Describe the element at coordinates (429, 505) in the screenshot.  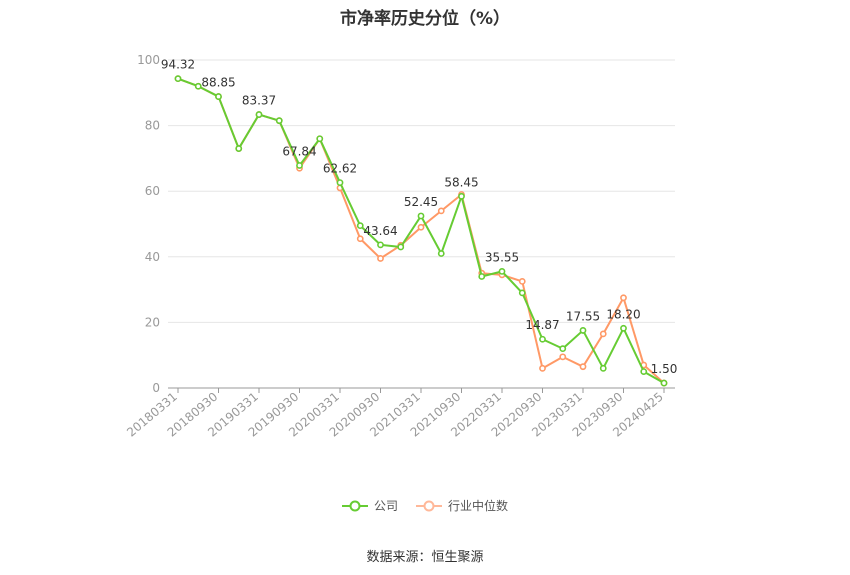
I see `legend-marker-industry-median` at that location.